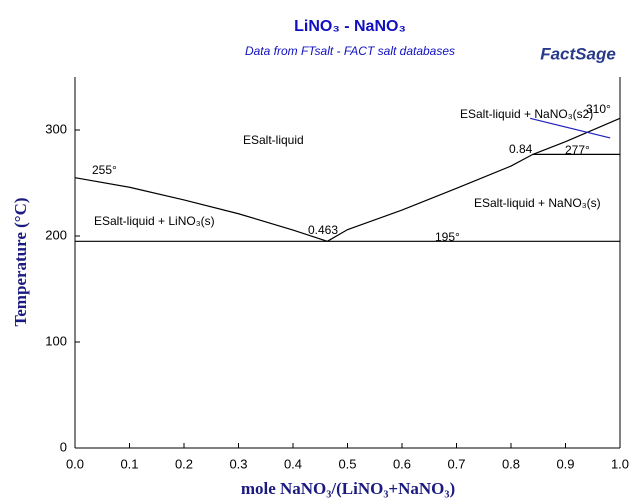 The height and width of the screenshot is (504, 640). I want to click on x-tick-label: 0.0, so click(75, 463).